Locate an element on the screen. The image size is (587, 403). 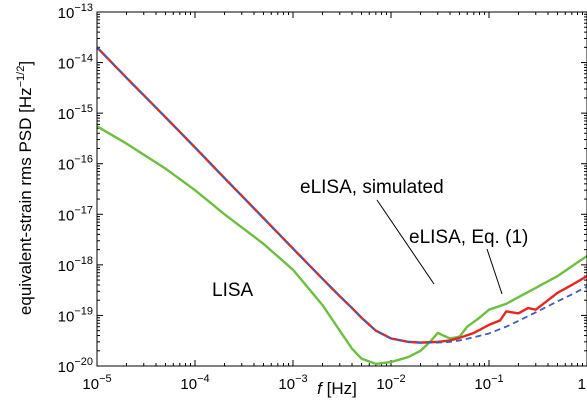
y-tick-label: 10−13 is located at coordinates (75, 12).